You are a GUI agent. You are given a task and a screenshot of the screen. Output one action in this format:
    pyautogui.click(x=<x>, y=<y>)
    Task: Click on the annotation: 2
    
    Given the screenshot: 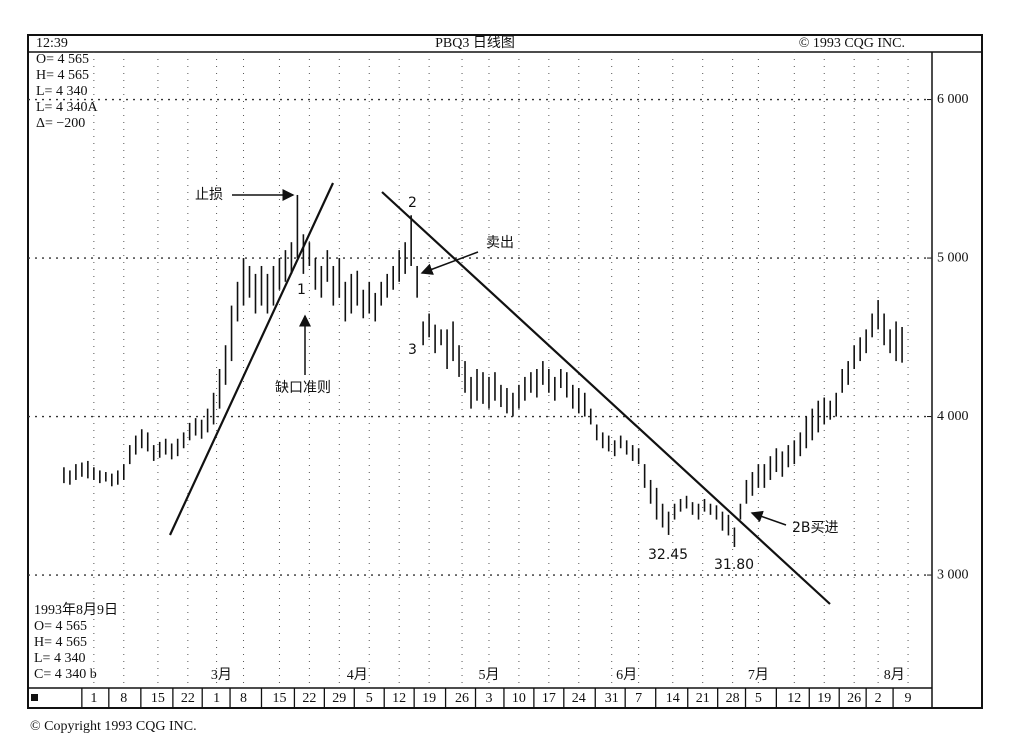 What is the action you would take?
    pyautogui.click(x=412, y=203)
    